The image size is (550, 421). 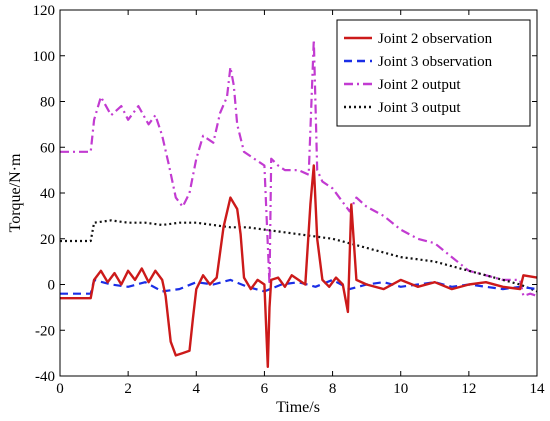 I want to click on x-tick-label: 14, so click(x=538, y=389).